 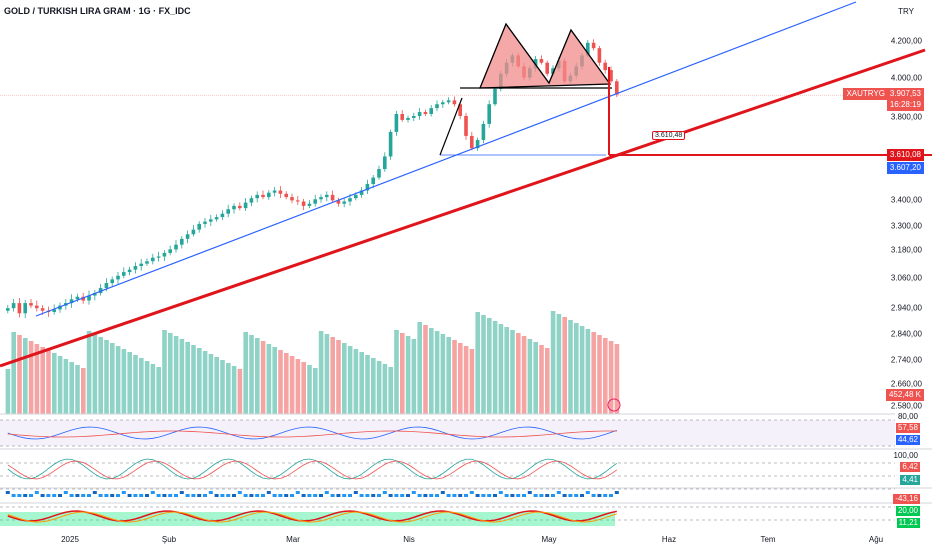 What do you see at coordinates (906, 360) in the screenshot?
I see `y-tick-label: 2.740,00` at bounding box center [906, 360].